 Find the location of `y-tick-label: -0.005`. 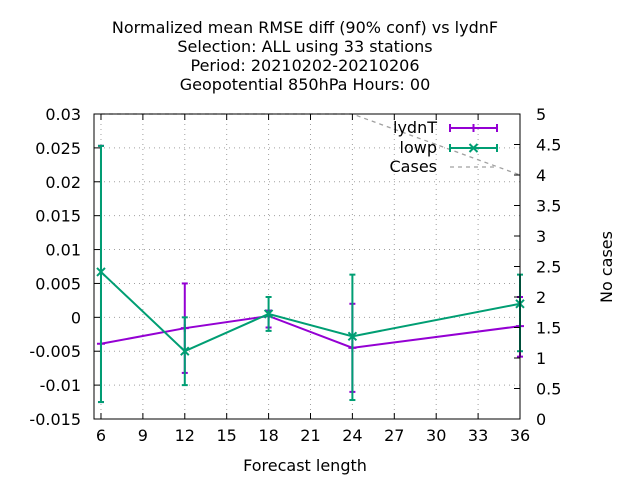

y-tick-label: -0.005 is located at coordinates (55, 351).